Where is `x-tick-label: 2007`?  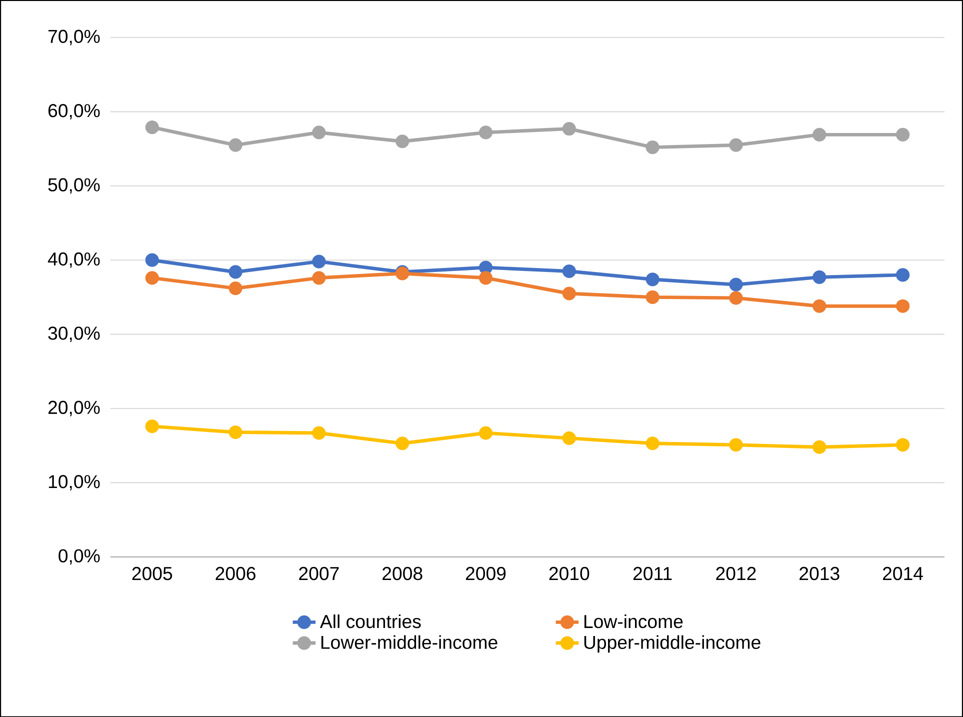
x-tick-label: 2007 is located at coordinates (319, 573).